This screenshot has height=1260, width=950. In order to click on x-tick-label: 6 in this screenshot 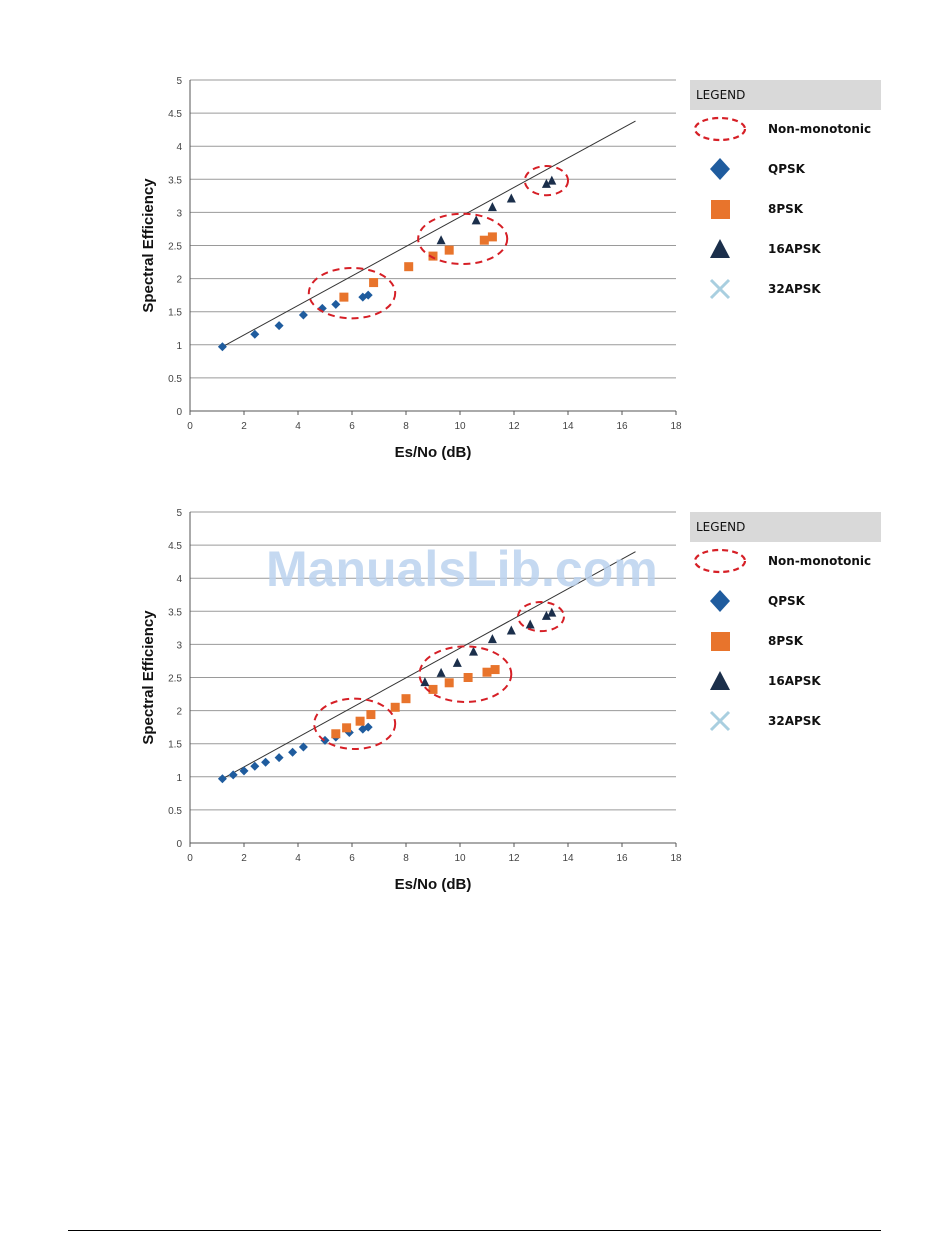, I will do `click(352, 426)`.